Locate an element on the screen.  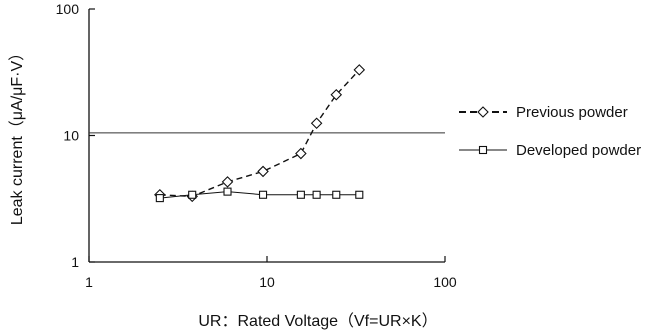
legend-item: Previous powder is located at coordinates (543, 112).